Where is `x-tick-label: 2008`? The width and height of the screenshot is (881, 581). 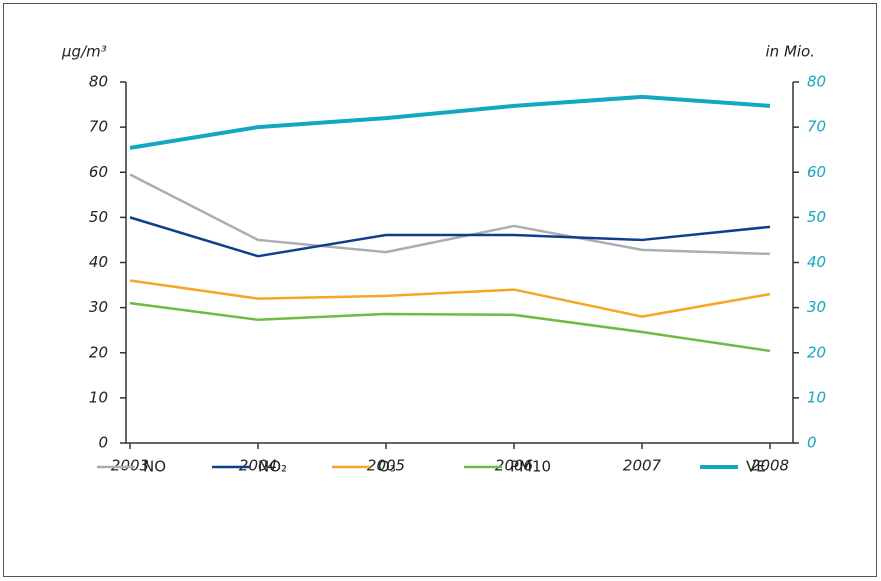
x-tick-label: 2008 is located at coordinates (770, 466).